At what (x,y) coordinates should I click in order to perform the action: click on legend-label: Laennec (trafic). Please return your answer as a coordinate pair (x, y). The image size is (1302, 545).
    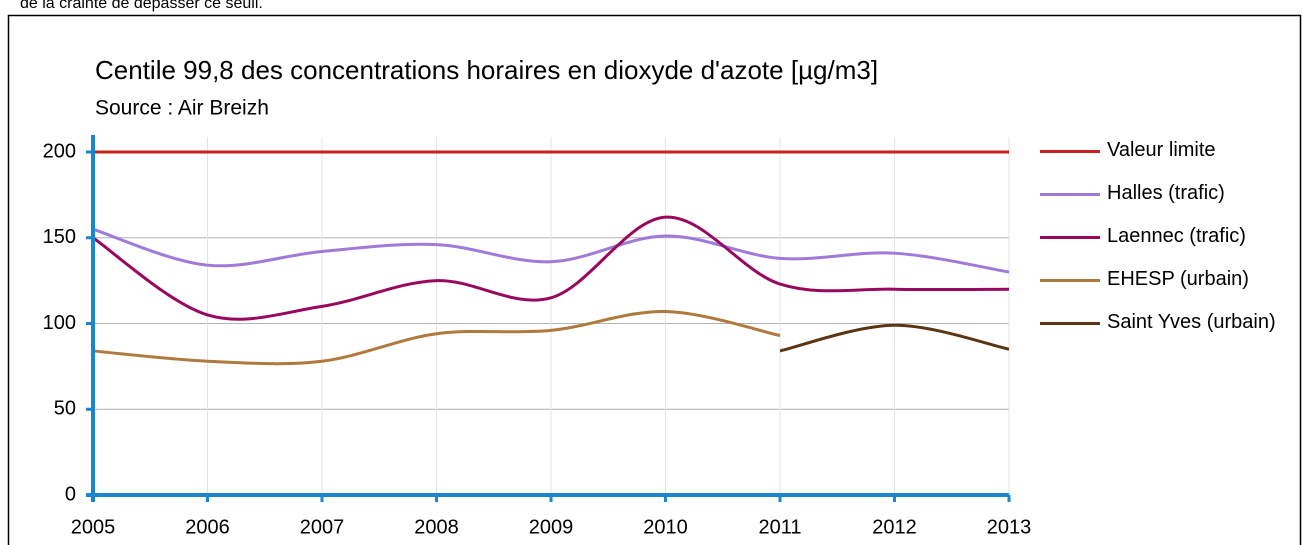
    Looking at the image, I should click on (1176, 236).